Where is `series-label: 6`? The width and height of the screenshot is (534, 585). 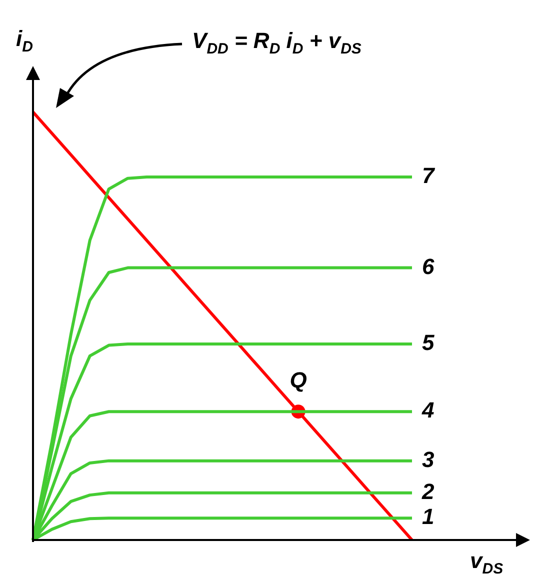
series-label: 6 is located at coordinates (428, 266).